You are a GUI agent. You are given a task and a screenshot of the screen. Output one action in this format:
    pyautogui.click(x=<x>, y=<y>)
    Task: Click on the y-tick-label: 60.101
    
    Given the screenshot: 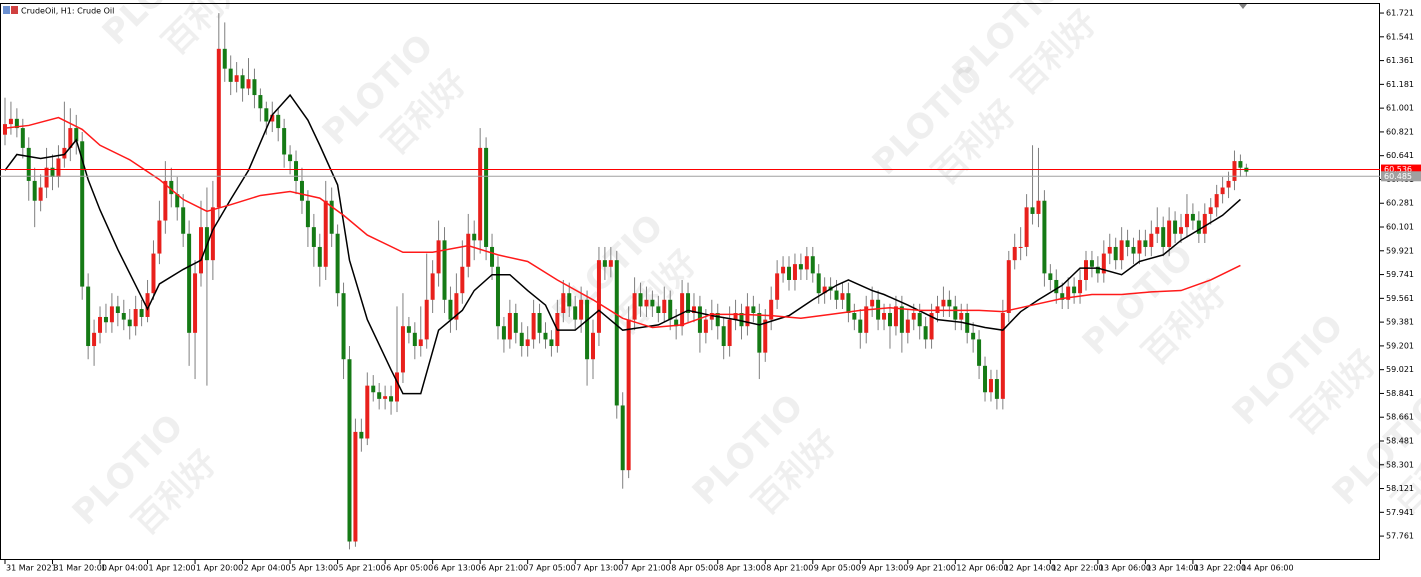 What is the action you would take?
    pyautogui.click(x=1400, y=227)
    